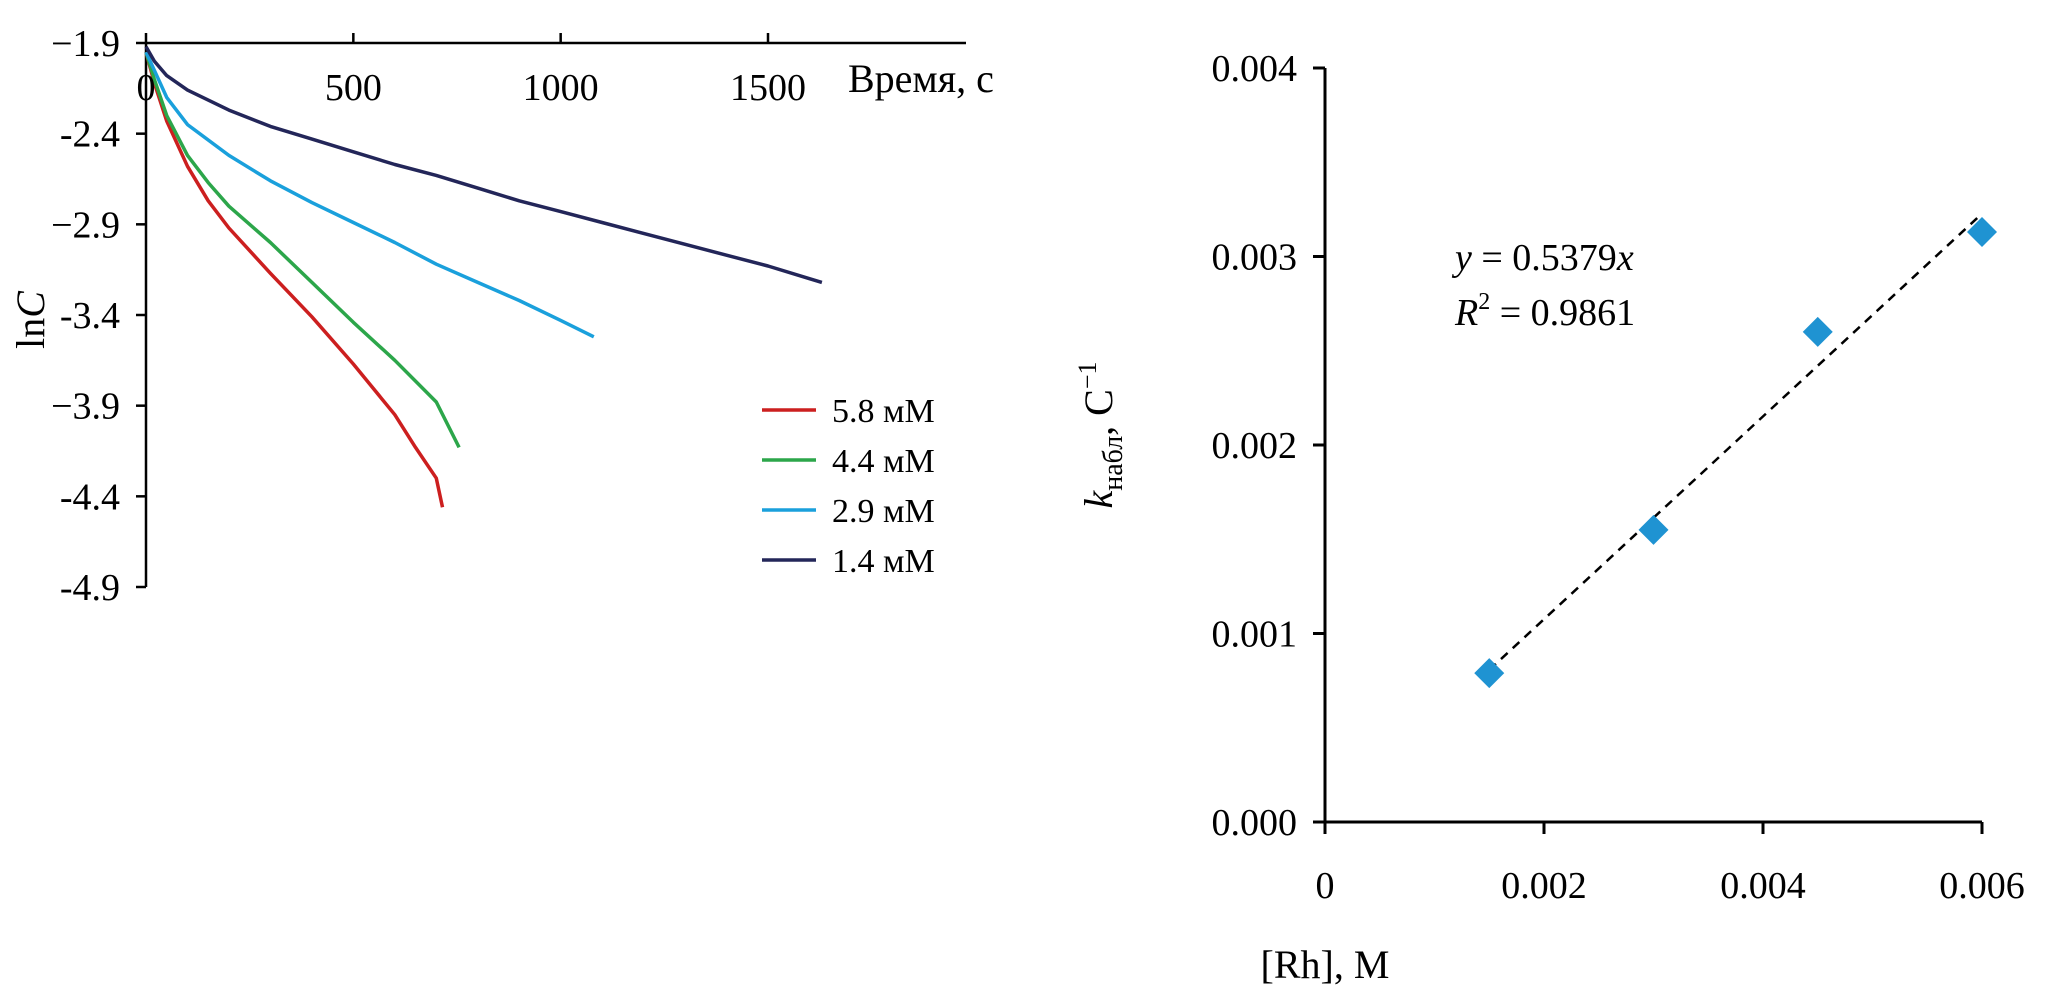 This screenshot has width=2052, height=989. Describe the element at coordinates (90, 135) in the screenshot. I see `left-y-tick-label: -2.4` at that location.